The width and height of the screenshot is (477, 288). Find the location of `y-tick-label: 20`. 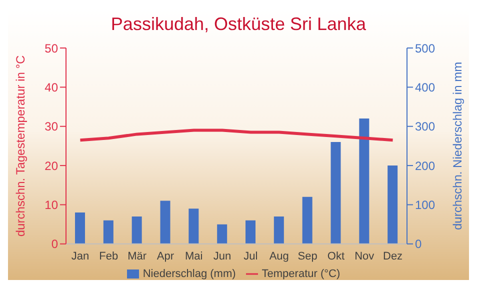

y-tick-label: 20 is located at coordinates (51, 165).